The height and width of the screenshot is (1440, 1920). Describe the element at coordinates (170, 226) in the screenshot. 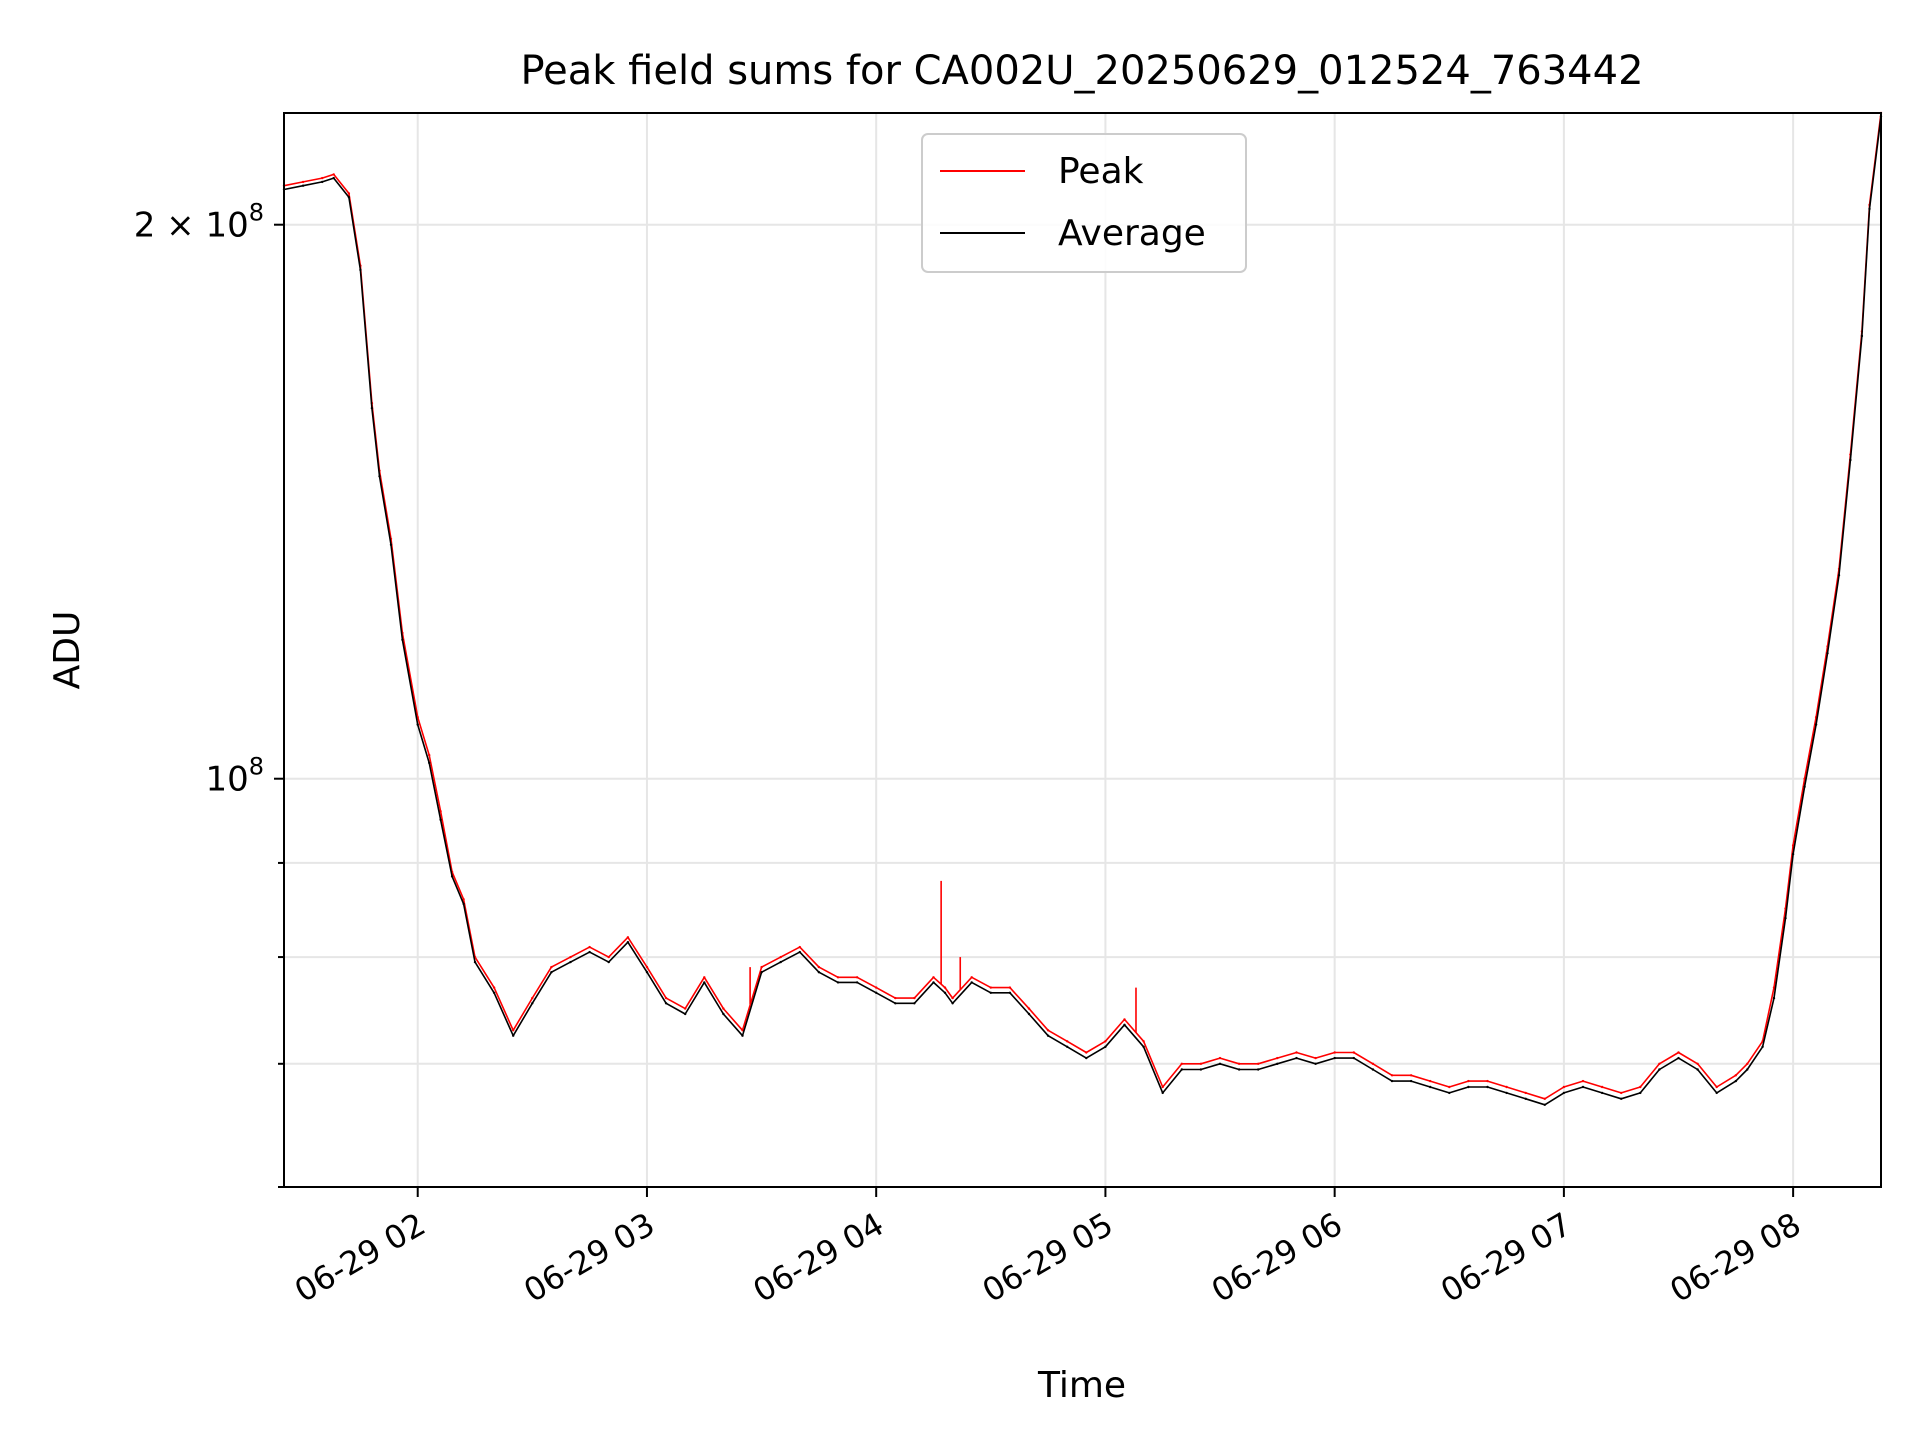

I see `y-tick-coefficient: 2 ×` at that location.